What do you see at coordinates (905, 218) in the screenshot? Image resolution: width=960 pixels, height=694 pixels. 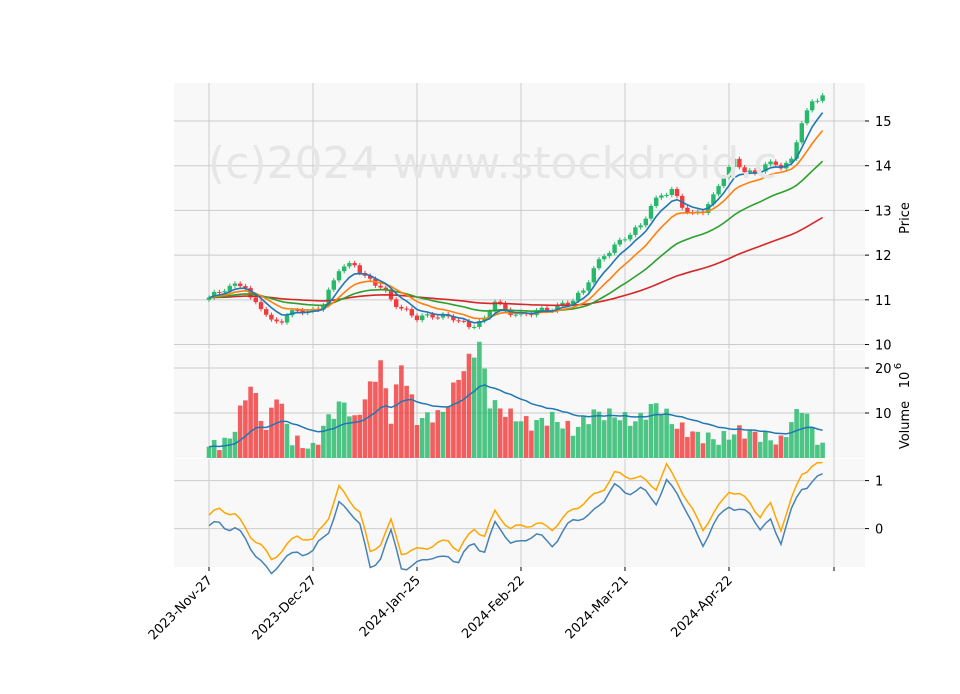 I see `price-axis-label: Price` at bounding box center [905, 218].